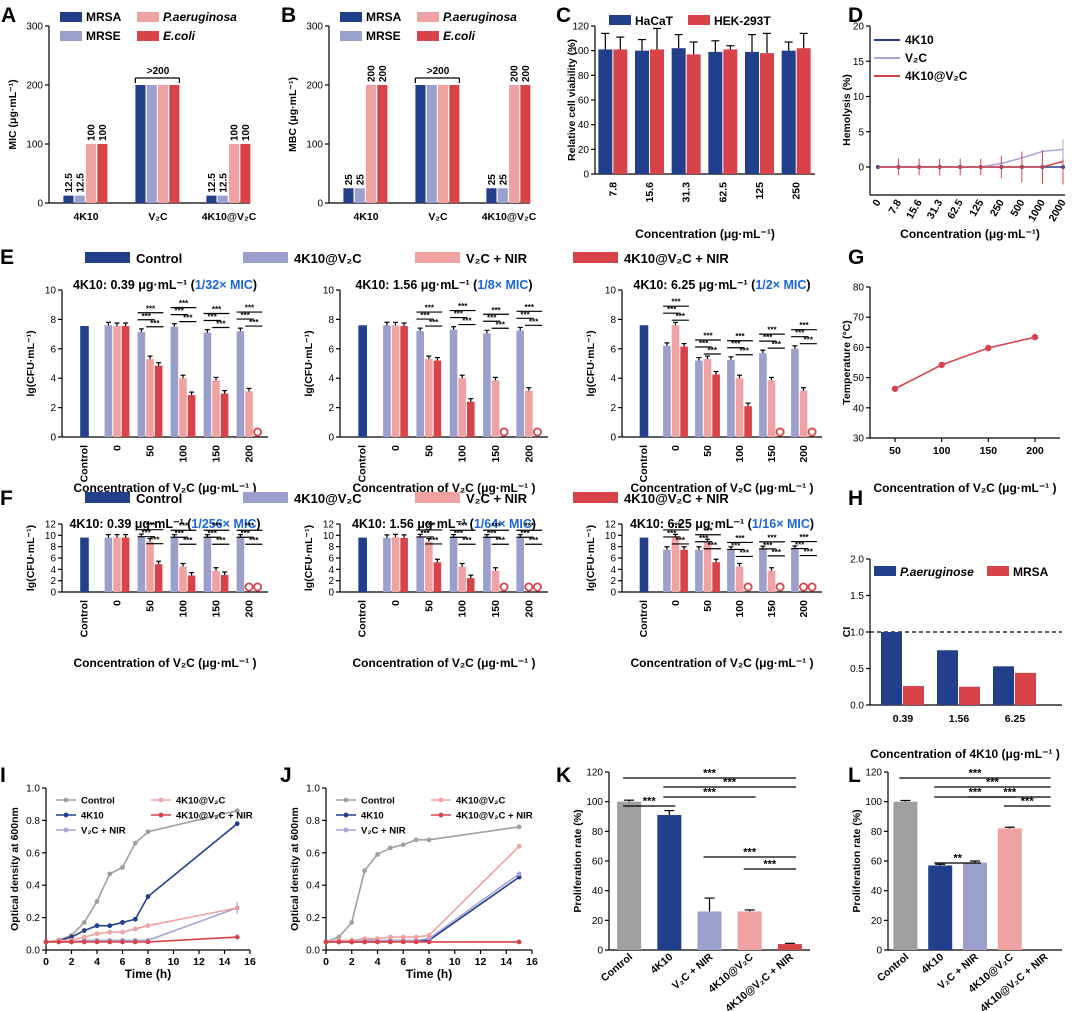  What do you see at coordinates (53, 379) in the screenshot?
I see `y-tick-label: 4` at bounding box center [53, 379].